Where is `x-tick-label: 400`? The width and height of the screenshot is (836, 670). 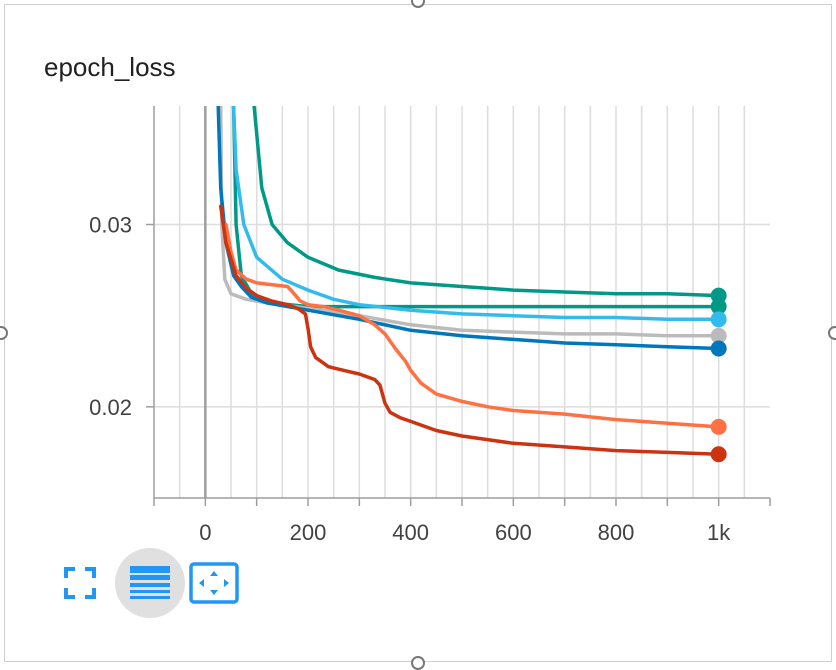
x-tick-label: 400 is located at coordinates (410, 532).